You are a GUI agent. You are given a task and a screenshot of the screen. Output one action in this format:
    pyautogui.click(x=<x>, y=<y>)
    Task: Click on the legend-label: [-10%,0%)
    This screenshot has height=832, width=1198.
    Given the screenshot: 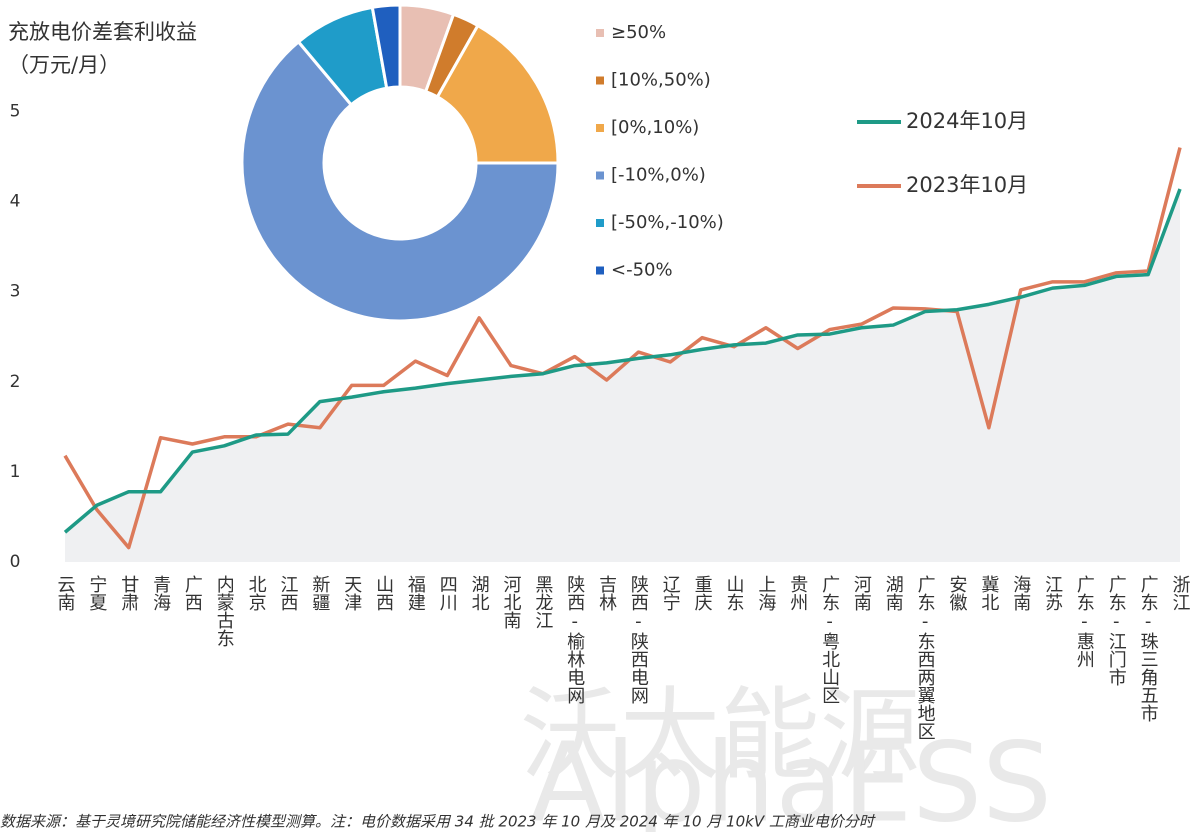 What is the action you would take?
    pyautogui.click(x=658, y=175)
    